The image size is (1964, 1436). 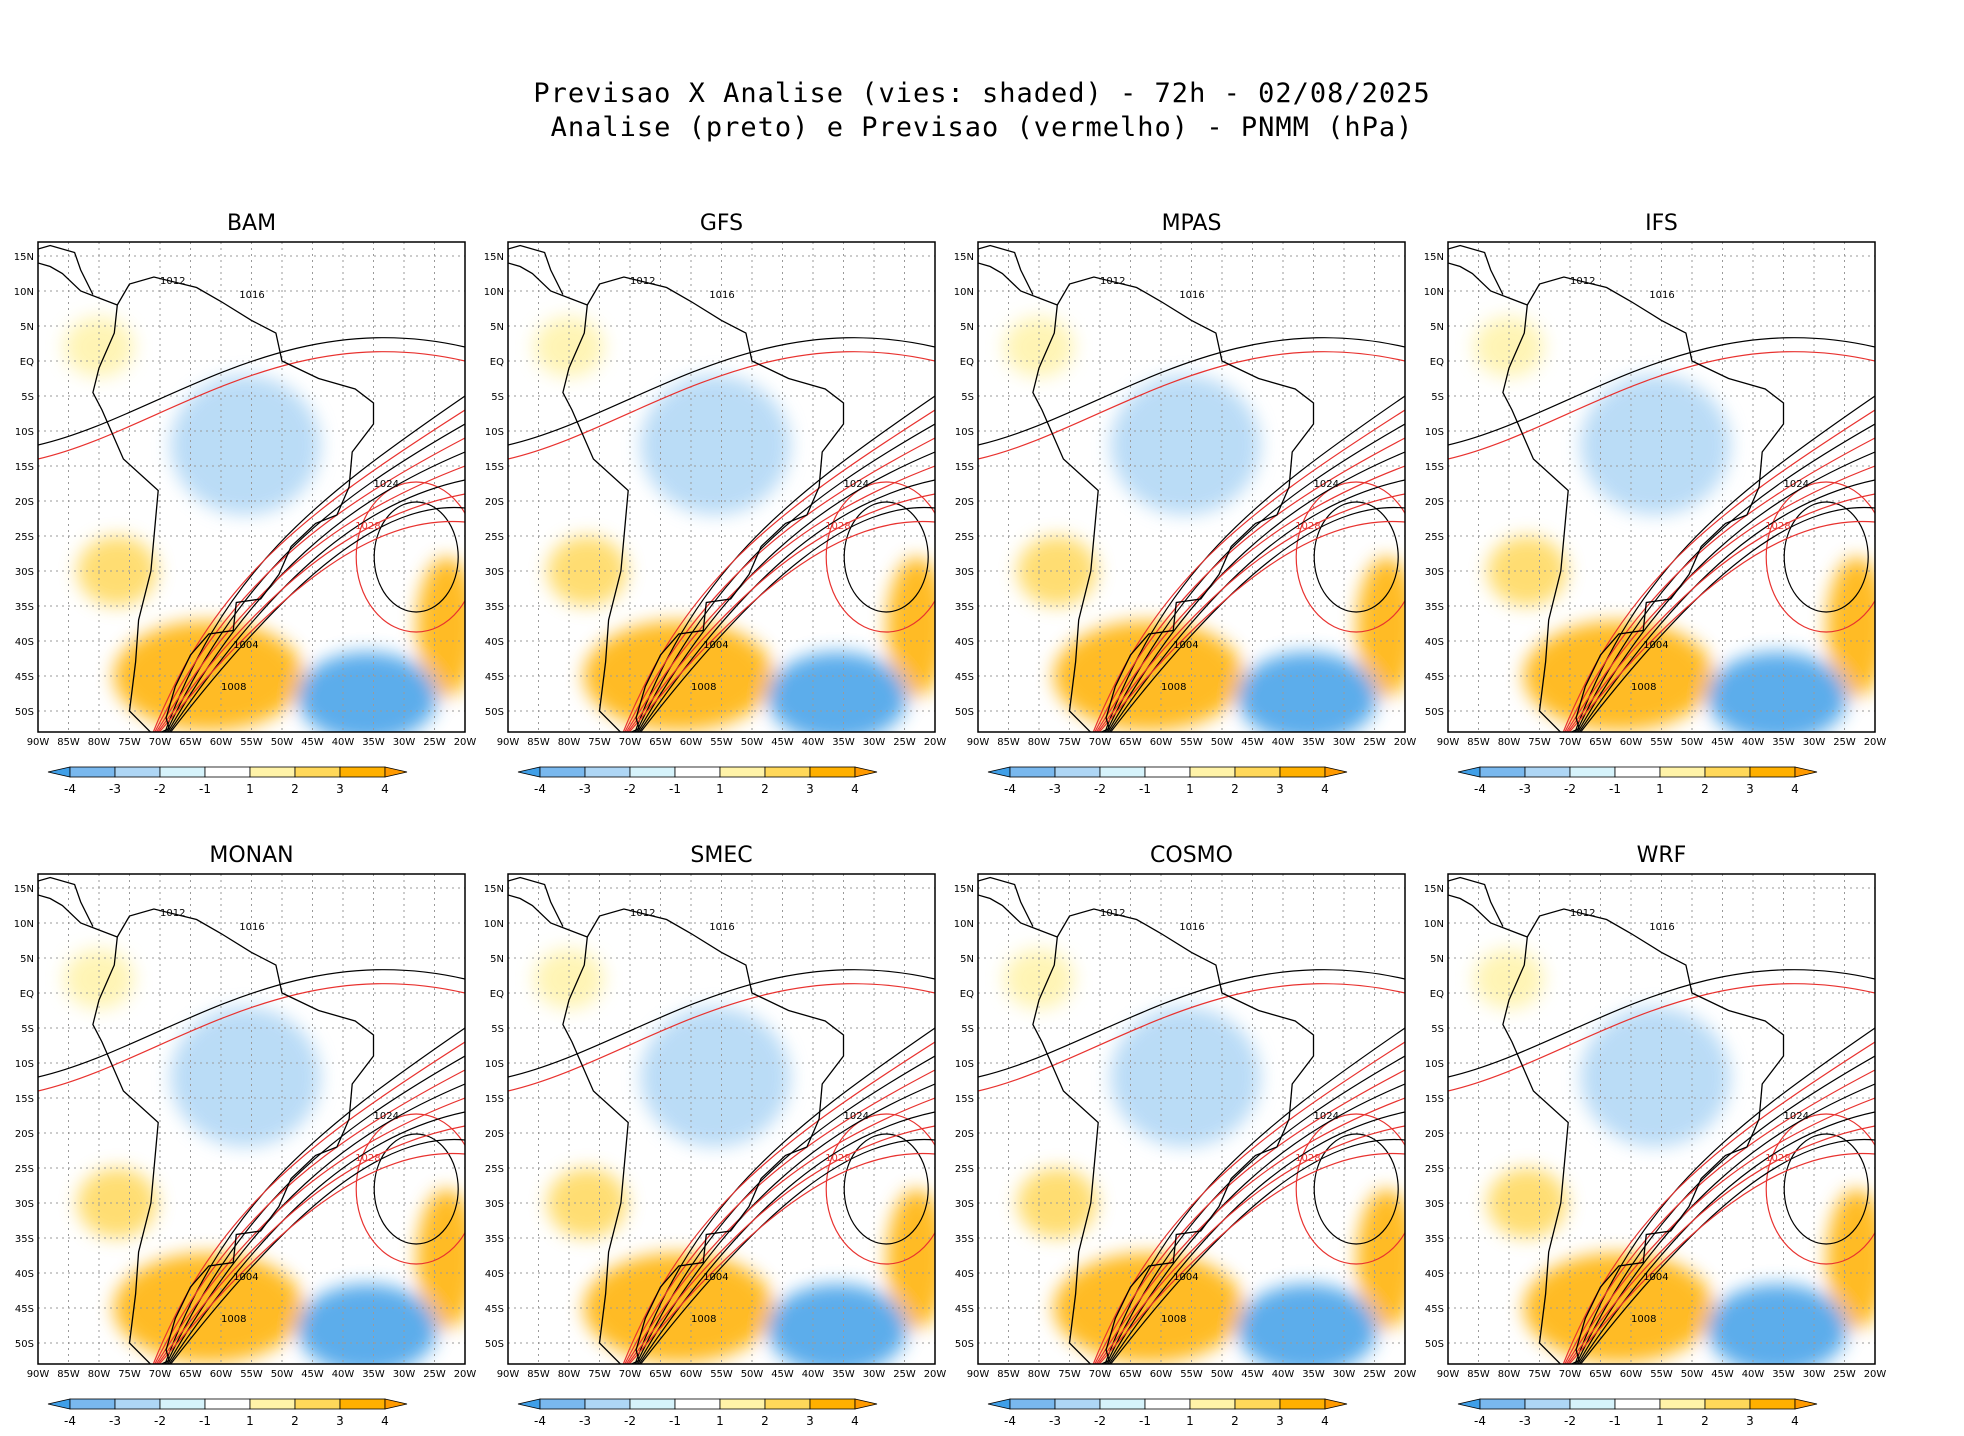 What do you see at coordinates (24, 1239) in the screenshot?
I see `lat-tick-label: 35S` at bounding box center [24, 1239].